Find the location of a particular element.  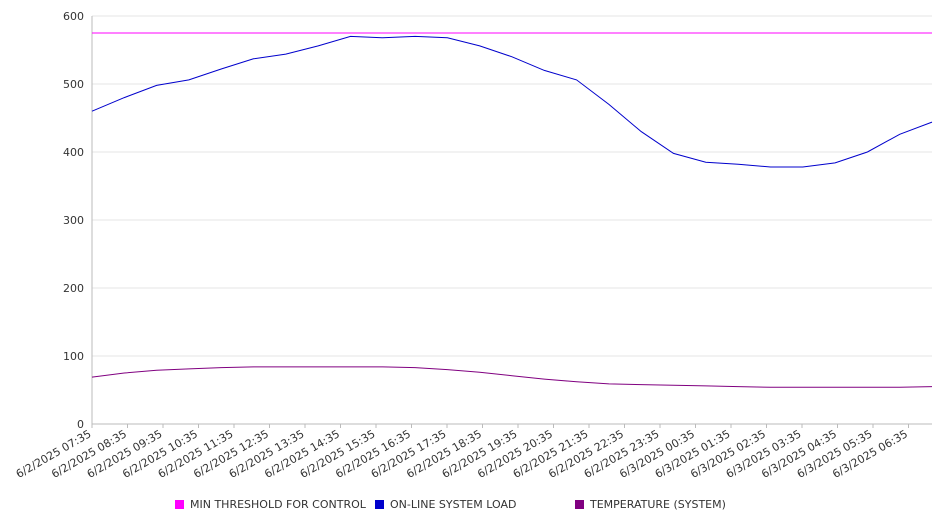

legend-swatch-threshold is located at coordinates (179, 504).